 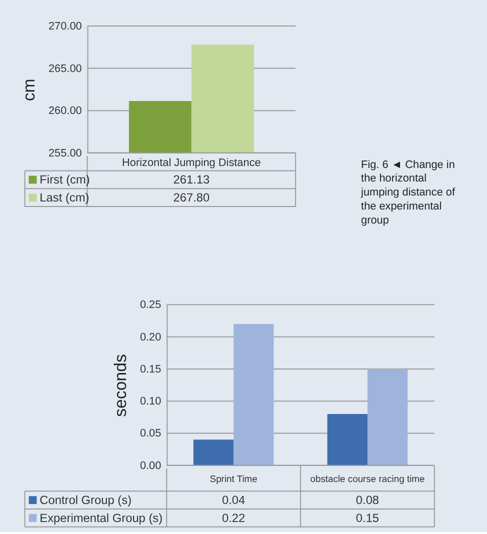 I want to click on y-tick-label: 0.05, so click(x=151, y=434).